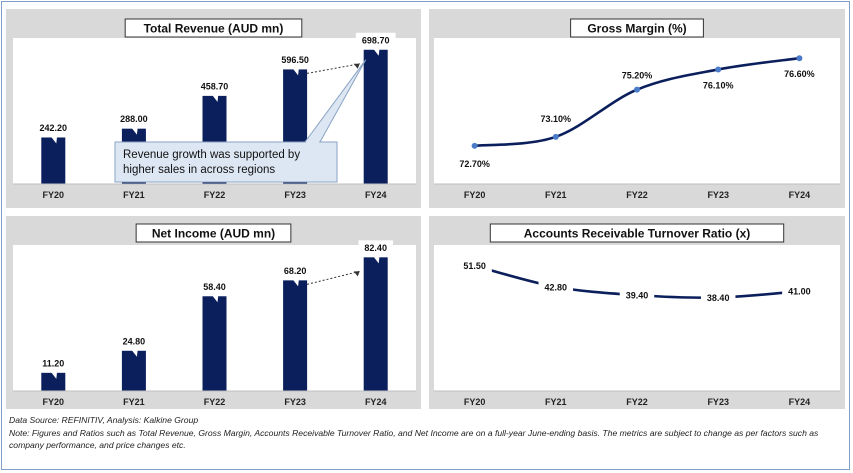 The height and width of the screenshot is (473, 853). I want to click on annotation-line-1: Revenue growth was supported by, so click(211, 155).